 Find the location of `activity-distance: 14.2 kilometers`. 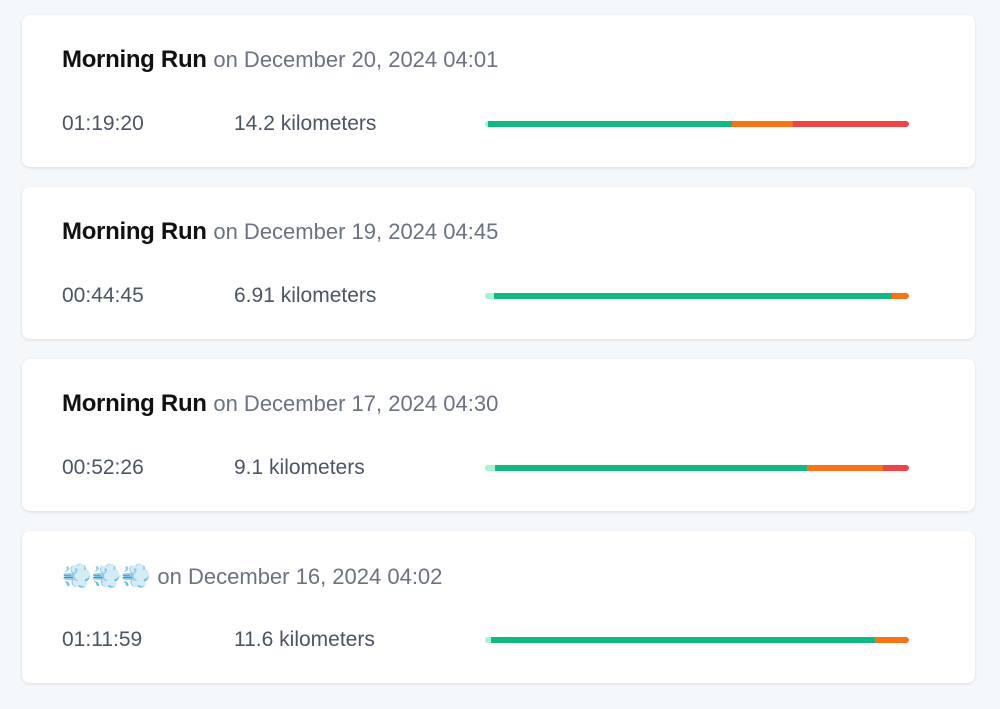

activity-distance: 14.2 kilometers is located at coordinates (305, 123).